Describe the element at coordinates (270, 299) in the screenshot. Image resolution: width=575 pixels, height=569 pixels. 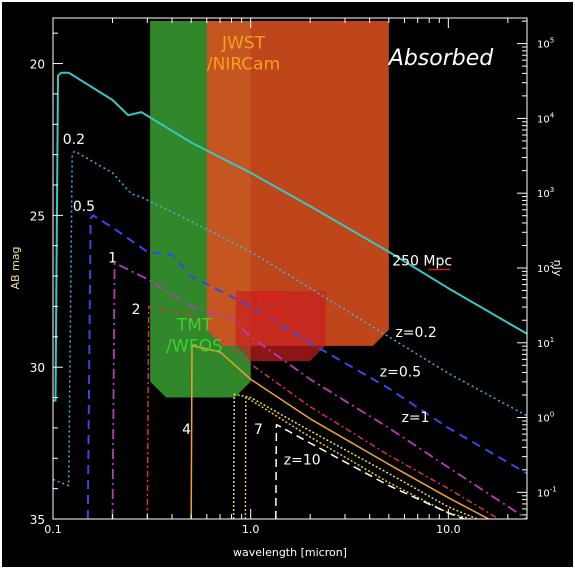
I see `band-label-tmt-iris: TMT` at that location.